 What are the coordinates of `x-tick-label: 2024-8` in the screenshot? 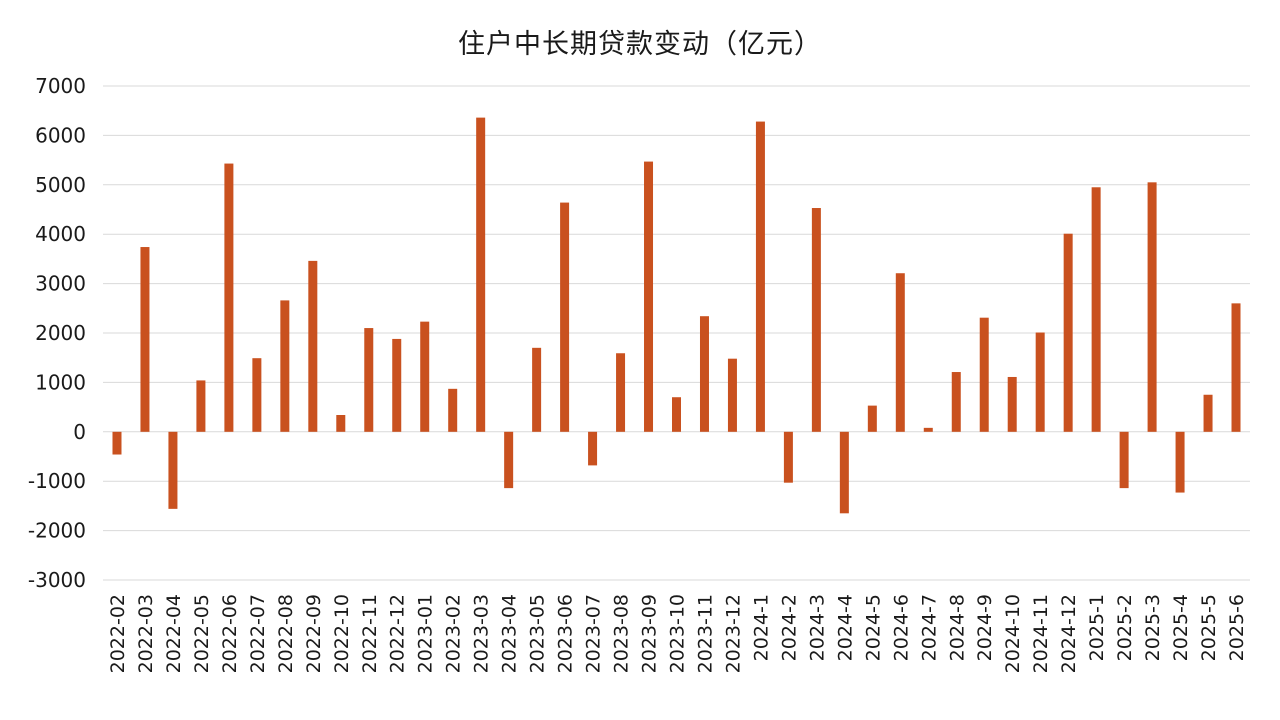 It's located at (957, 627).